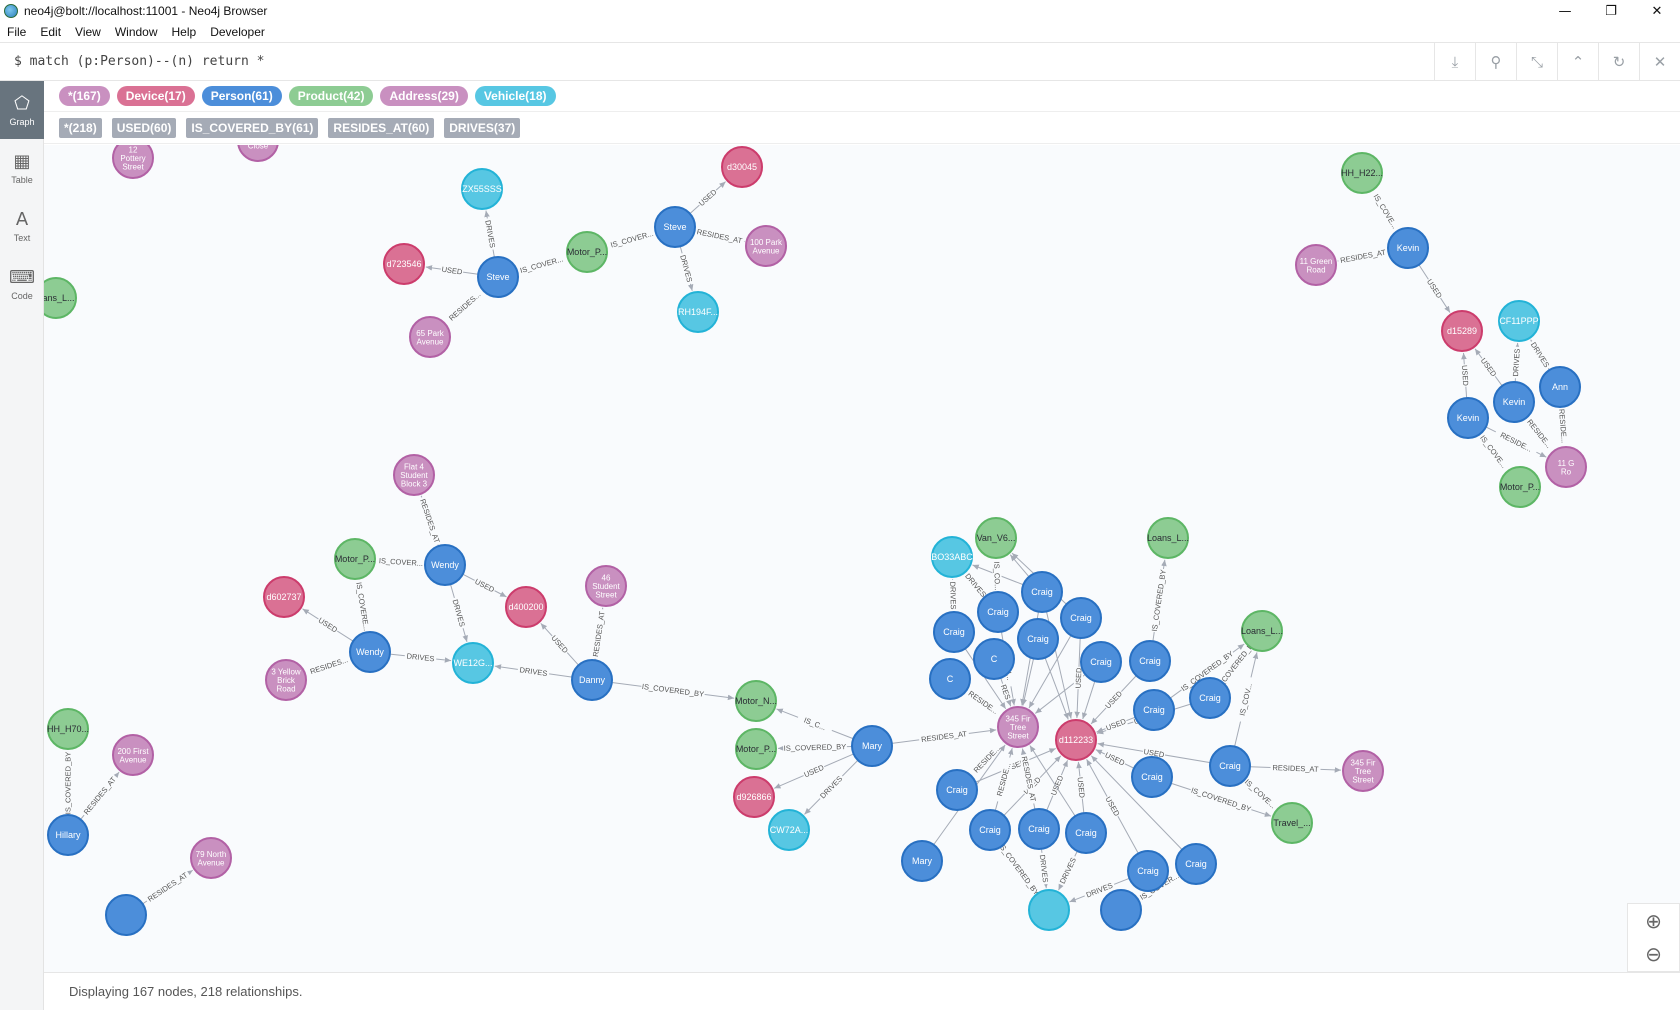  I want to click on node-person: Mary, so click(922, 861).